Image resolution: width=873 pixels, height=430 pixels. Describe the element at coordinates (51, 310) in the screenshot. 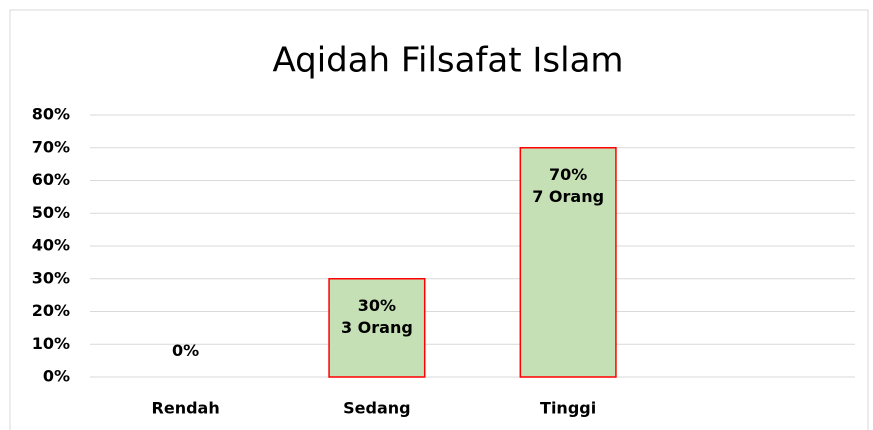

I see `y-tick-label: 20%` at that location.